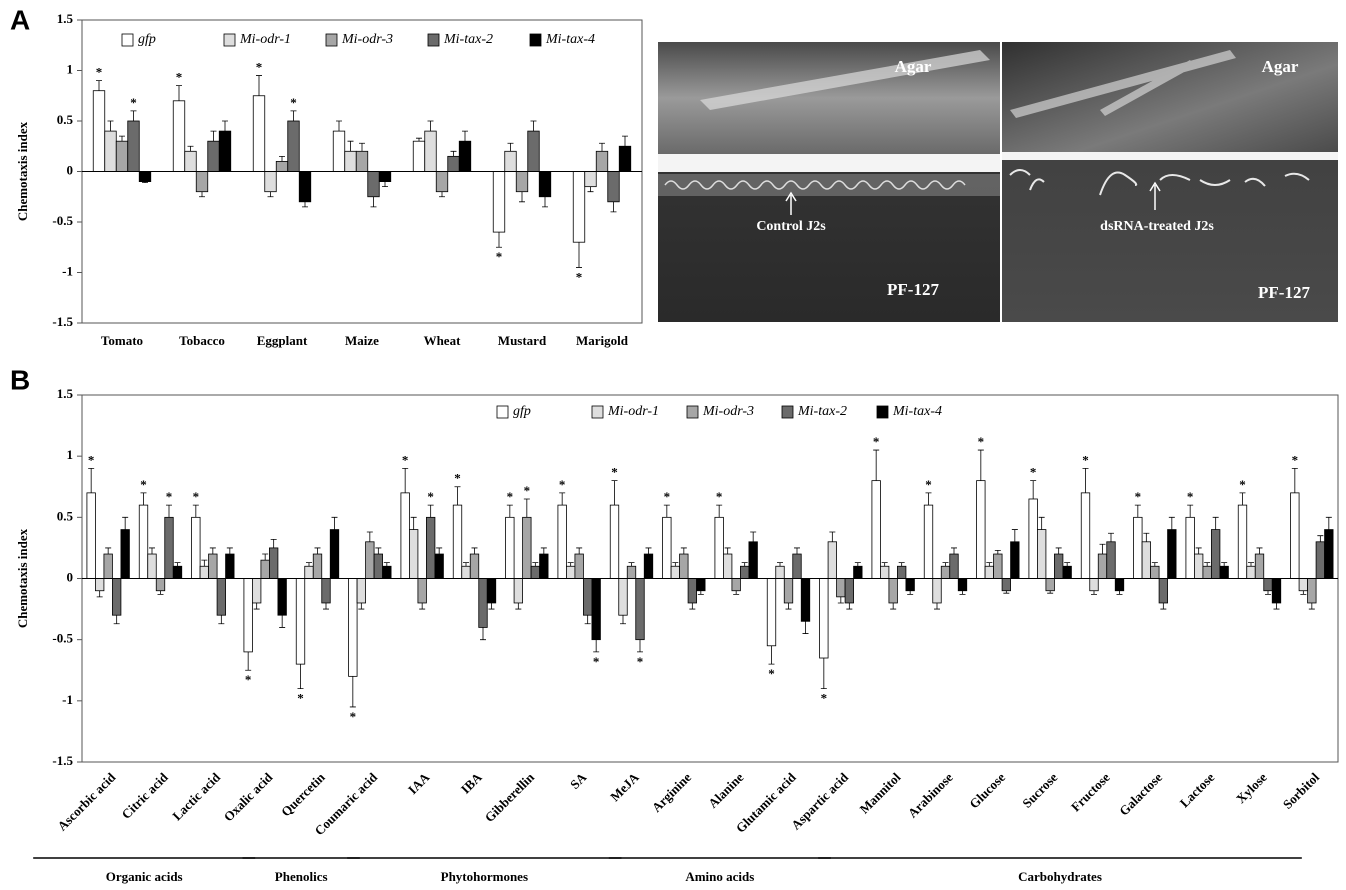 This screenshot has width=1346, height=890. I want to click on x-tick-label: IAA, so click(419, 783).